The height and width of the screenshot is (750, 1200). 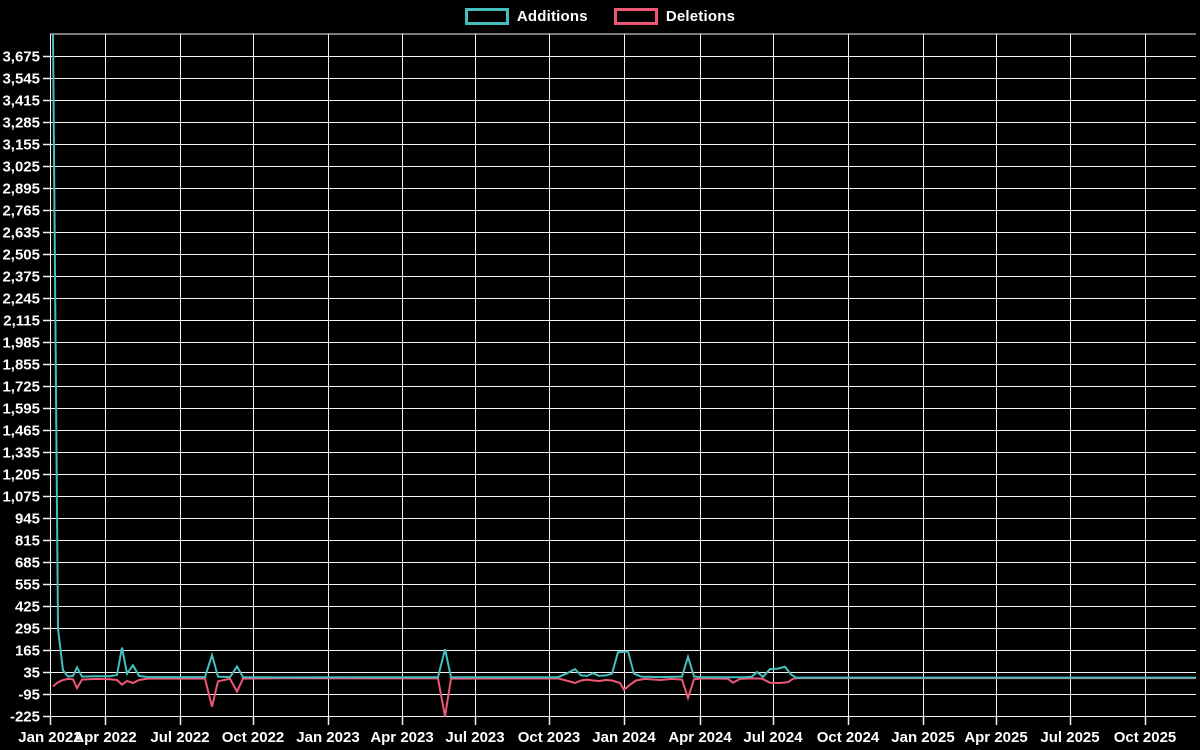 I want to click on x-tick-label: Apr 2023, so click(x=401, y=737).